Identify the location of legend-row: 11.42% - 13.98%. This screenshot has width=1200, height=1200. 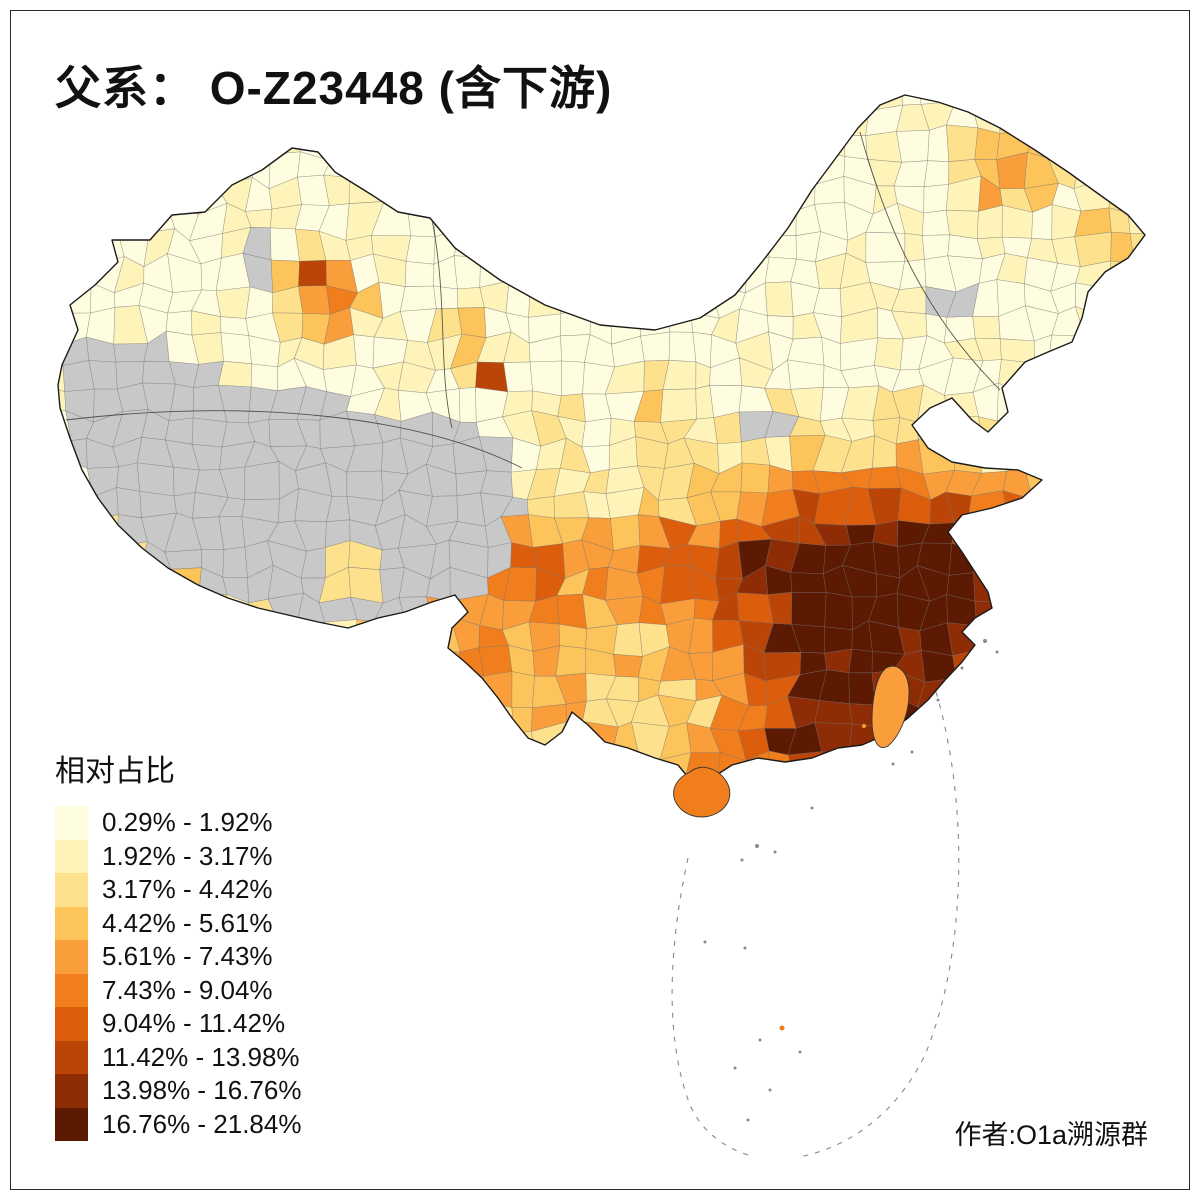
(225, 1057).